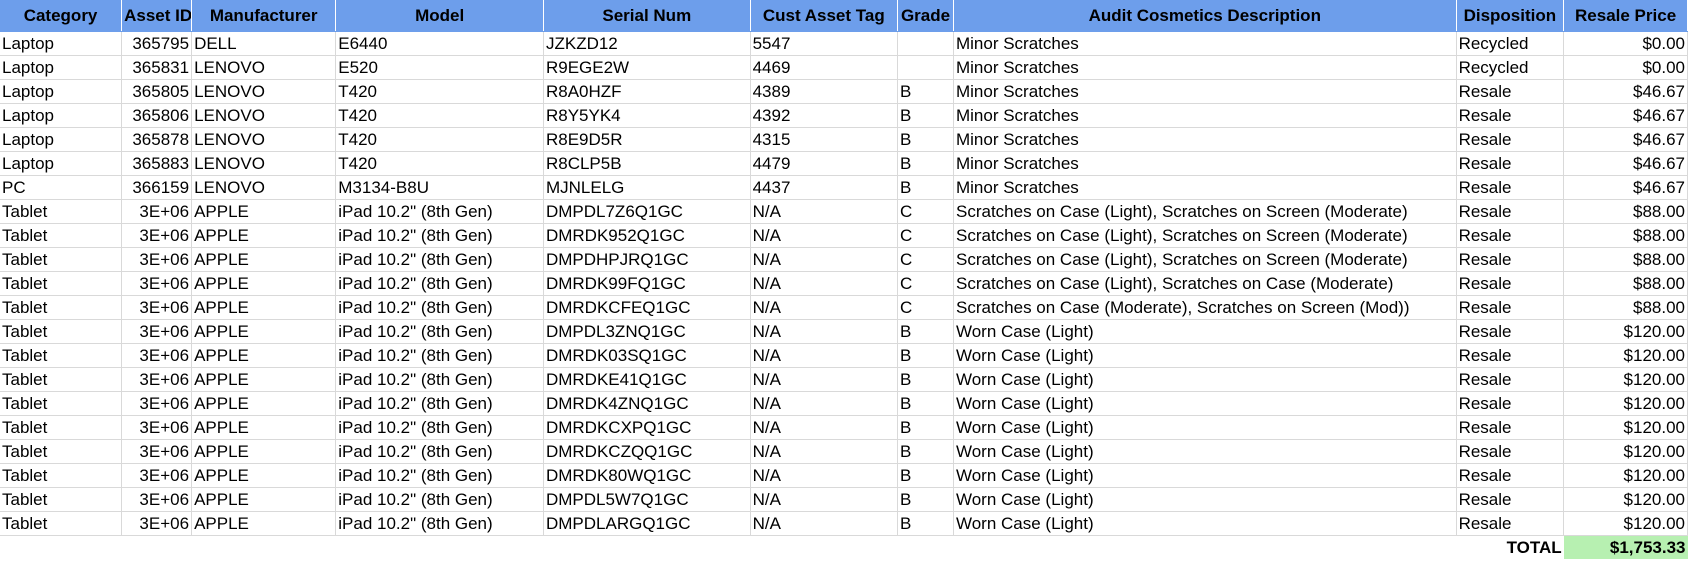 This screenshot has width=1688, height=581. Describe the element at coordinates (157, 115) in the screenshot. I see `cell-asset-id: 365806` at that location.